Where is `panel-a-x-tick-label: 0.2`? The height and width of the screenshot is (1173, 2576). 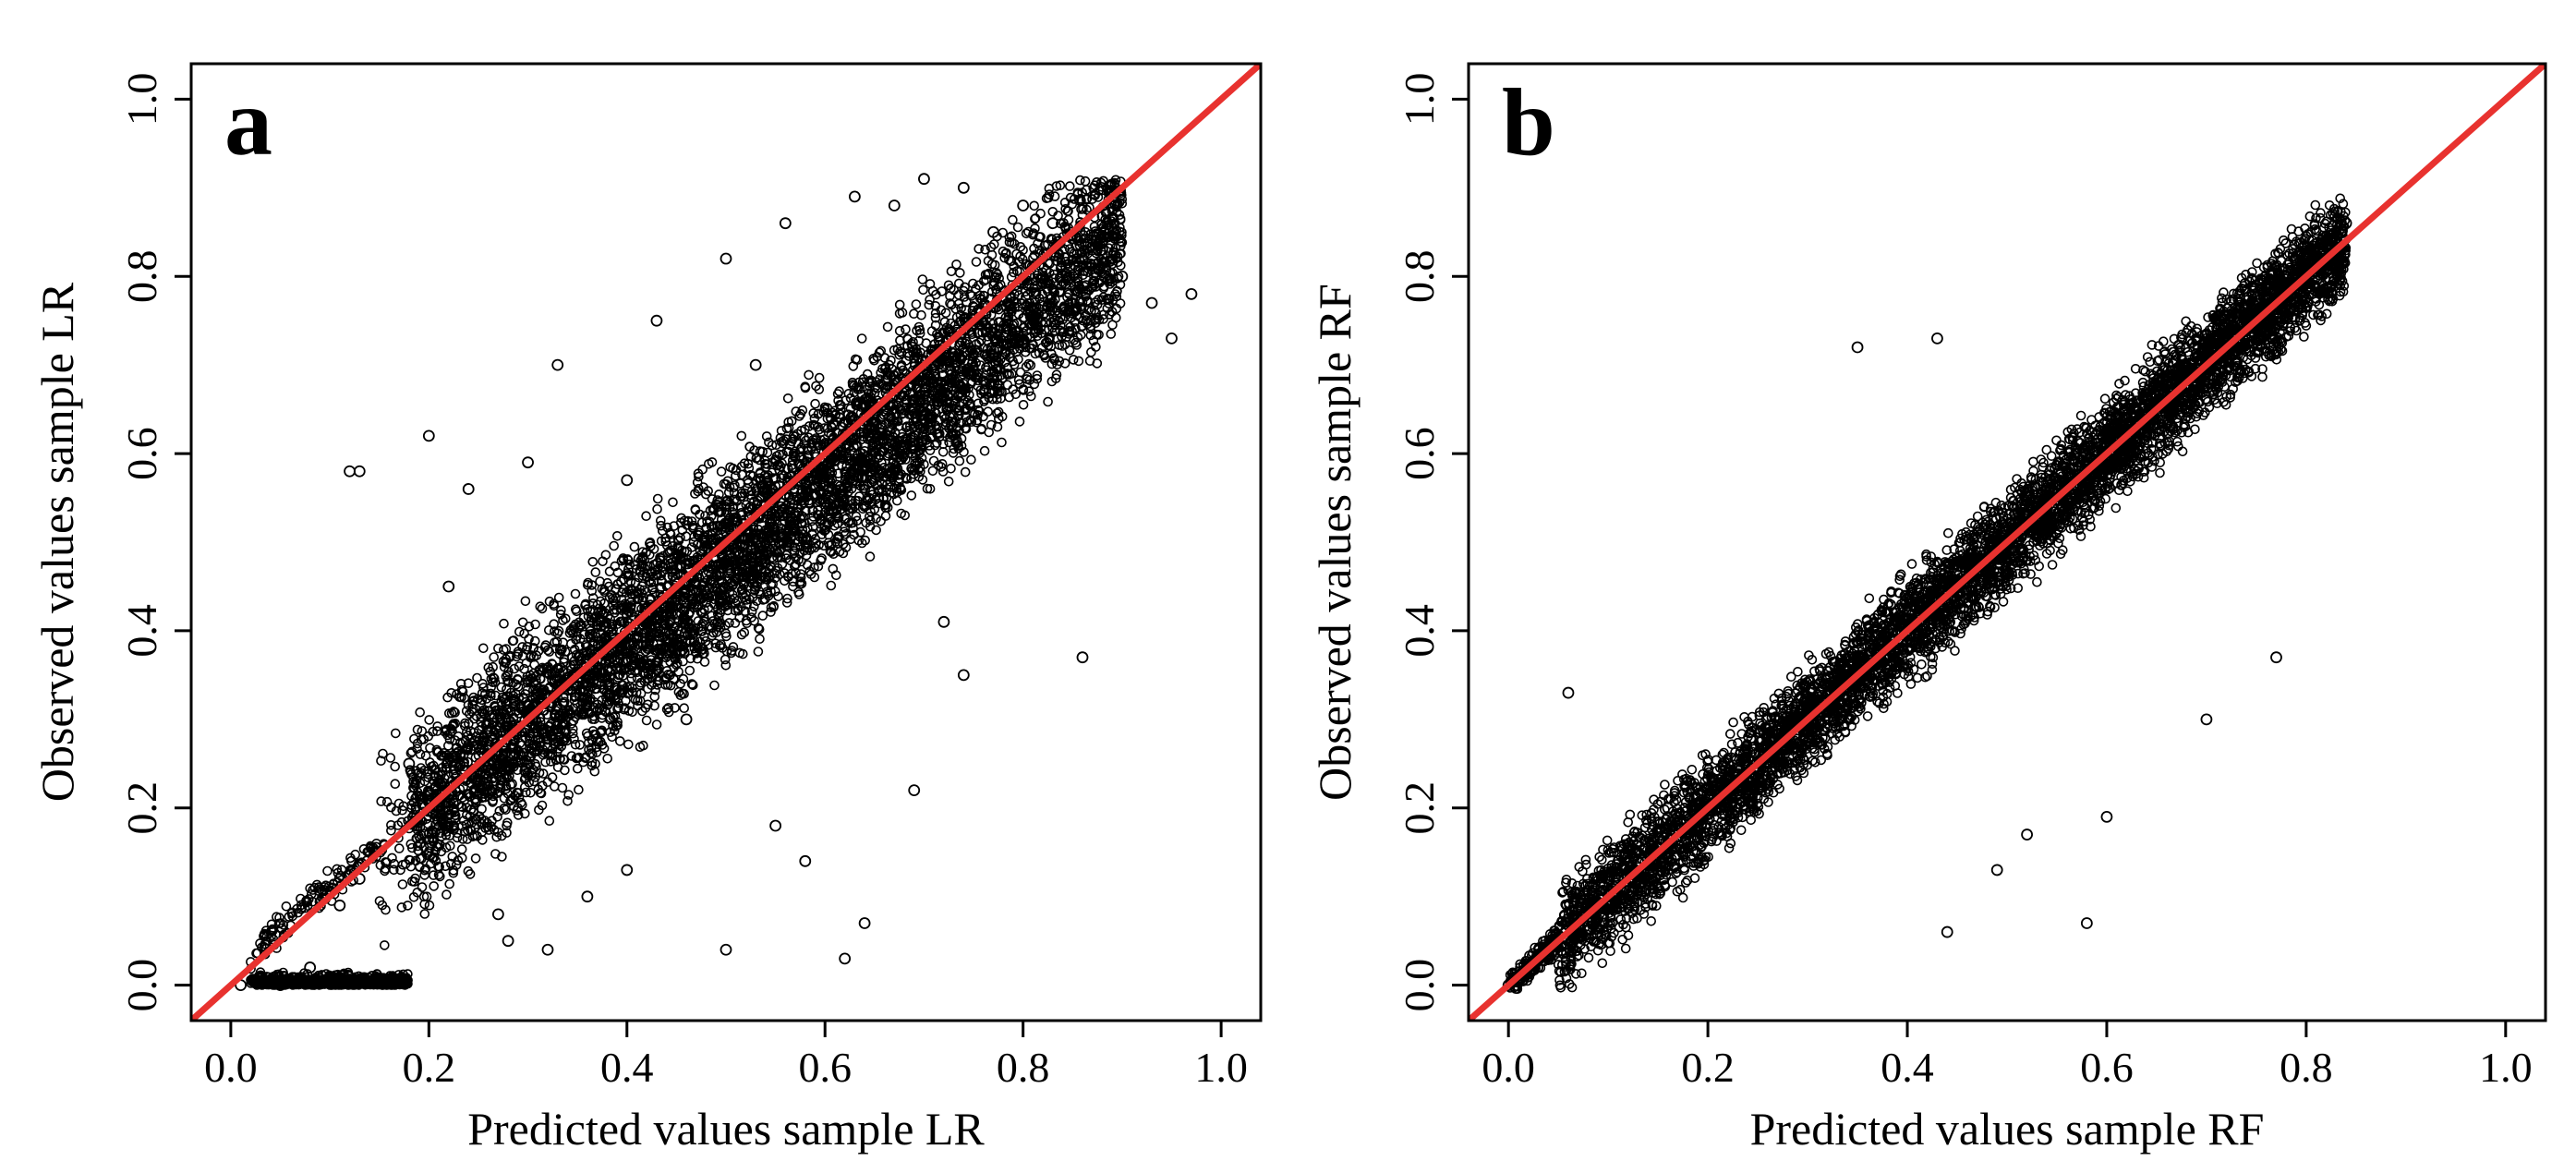
panel-a-x-tick-label: 0.2 is located at coordinates (429, 1067).